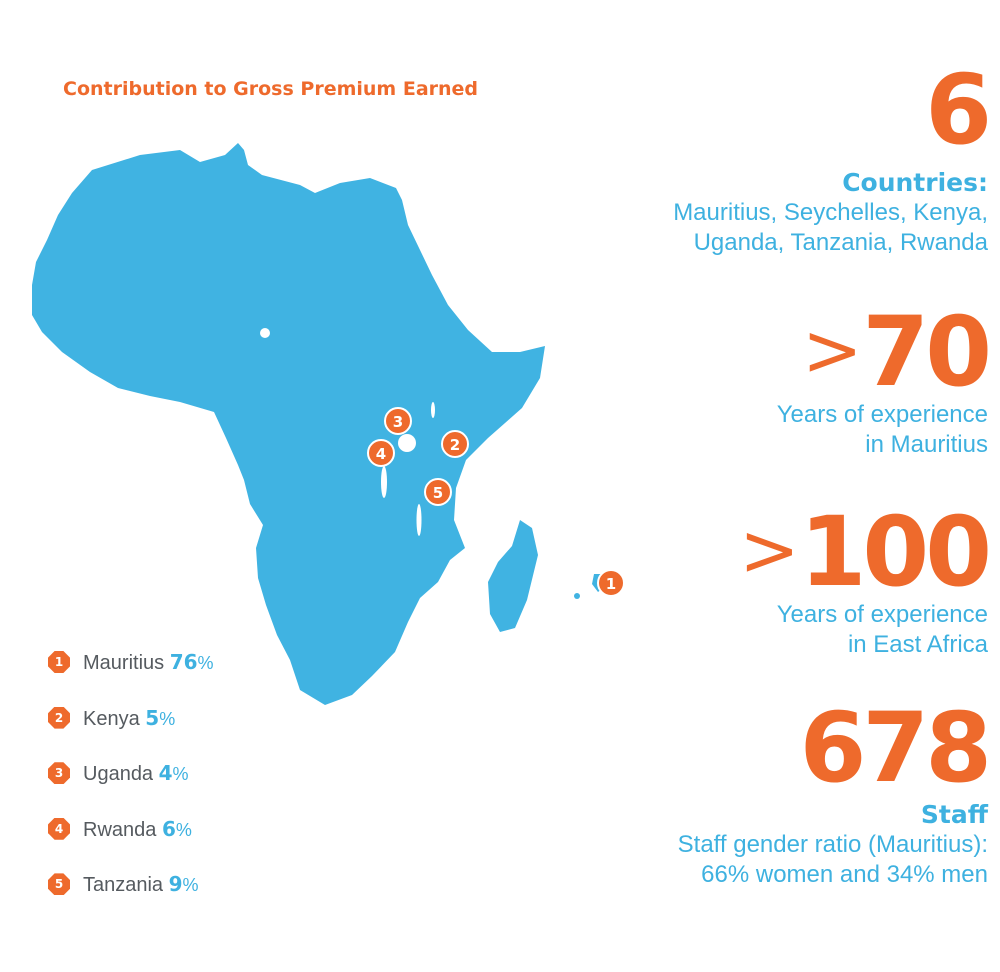  What do you see at coordinates (121, 774) in the screenshot?
I see `legend-country: Uganda` at bounding box center [121, 774].